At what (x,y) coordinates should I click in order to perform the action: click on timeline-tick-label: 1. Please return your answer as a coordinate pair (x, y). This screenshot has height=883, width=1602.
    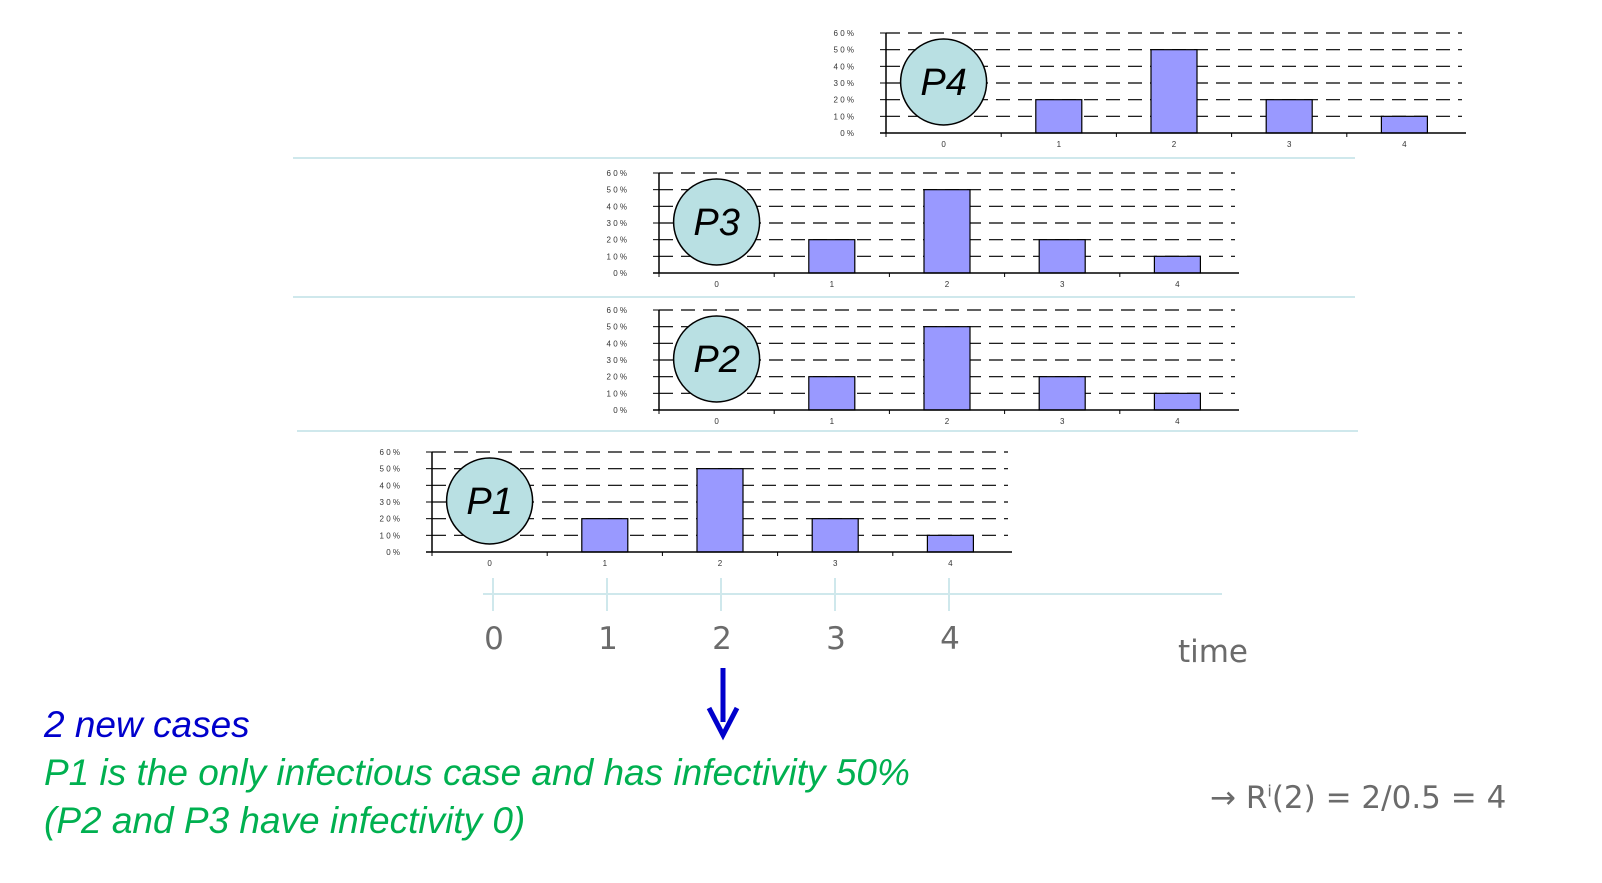
    Looking at the image, I should click on (608, 639).